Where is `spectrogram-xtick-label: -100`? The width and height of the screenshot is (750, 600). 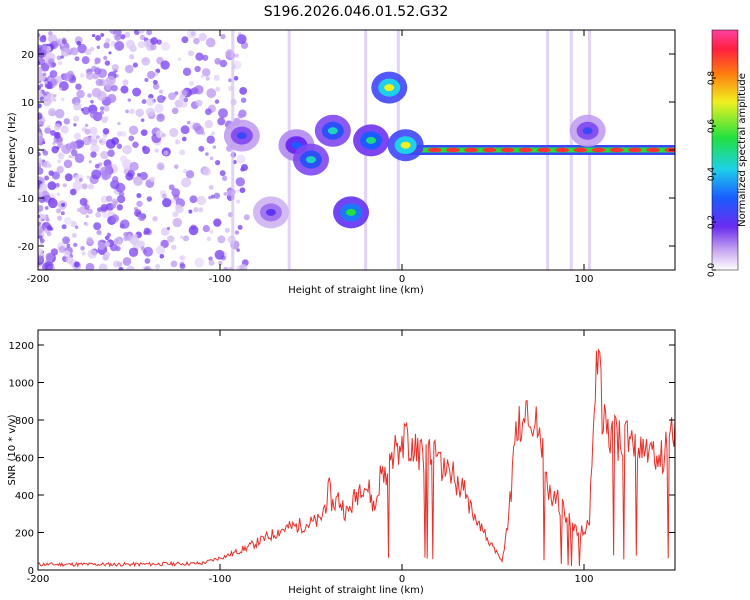 spectrogram-xtick-label: -100 is located at coordinates (220, 279).